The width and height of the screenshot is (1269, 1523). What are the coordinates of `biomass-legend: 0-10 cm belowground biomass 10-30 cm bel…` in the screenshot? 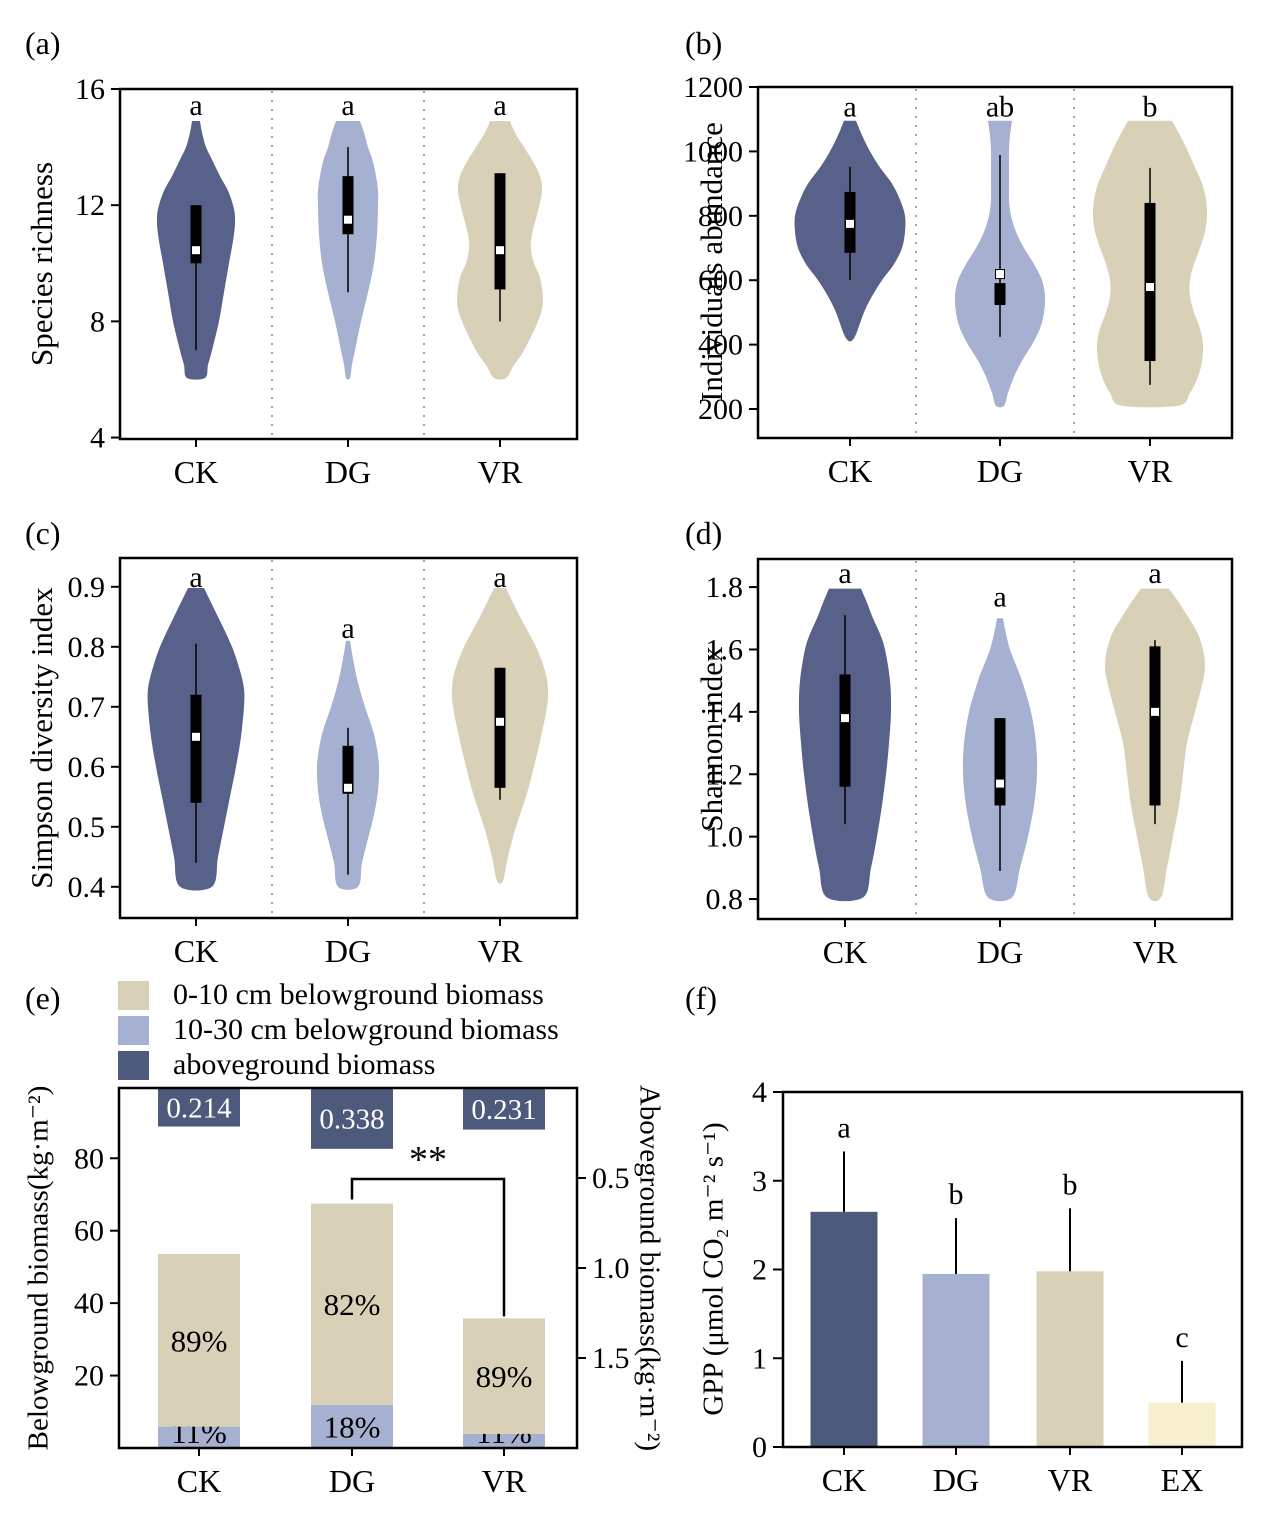 It's located at (338, 1029).